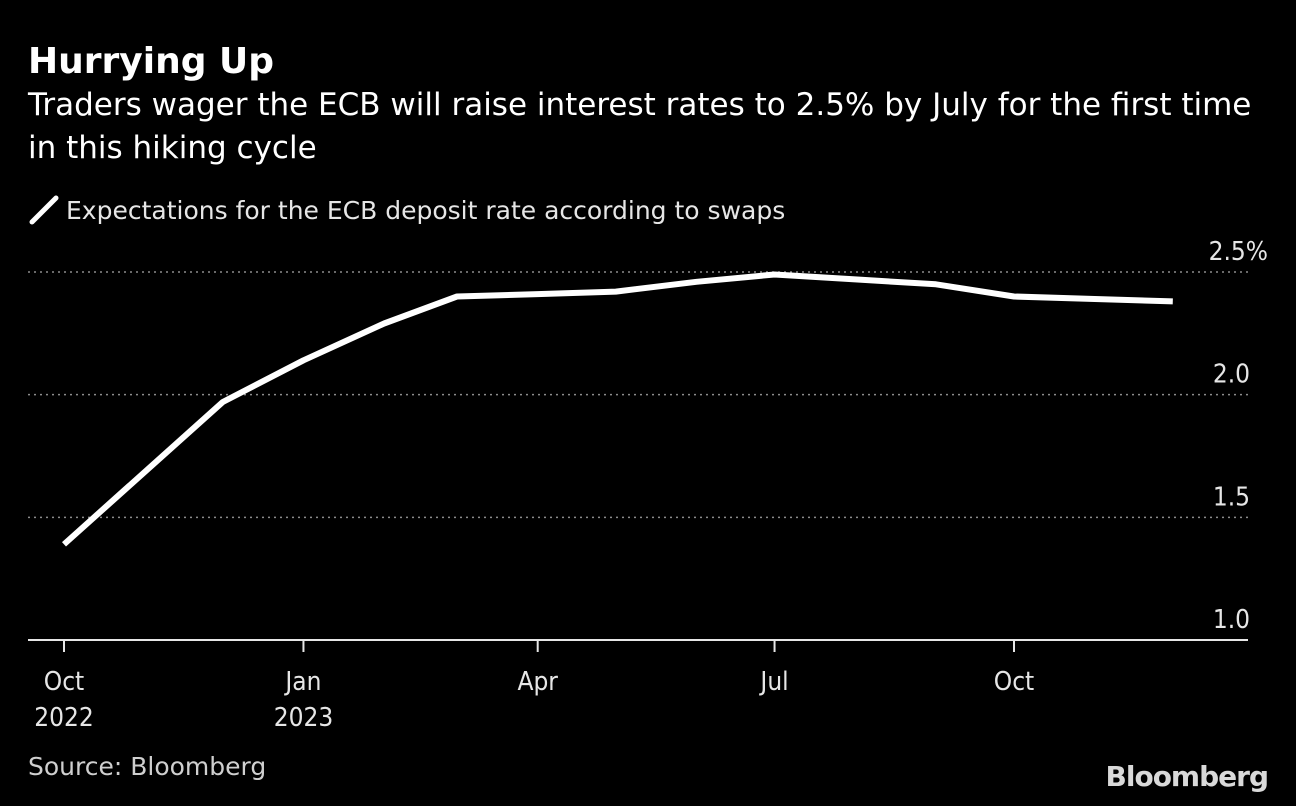 Image resolution: width=1296 pixels, height=806 pixels. What do you see at coordinates (638, 645) in the screenshot?
I see `x-axis` at bounding box center [638, 645].